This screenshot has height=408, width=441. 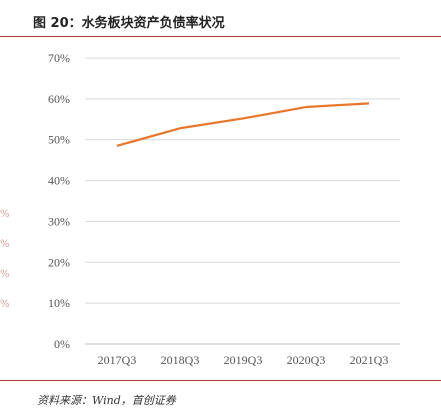 What do you see at coordinates (59, 262) in the screenshot?
I see `y-tick-label: 20%` at bounding box center [59, 262].